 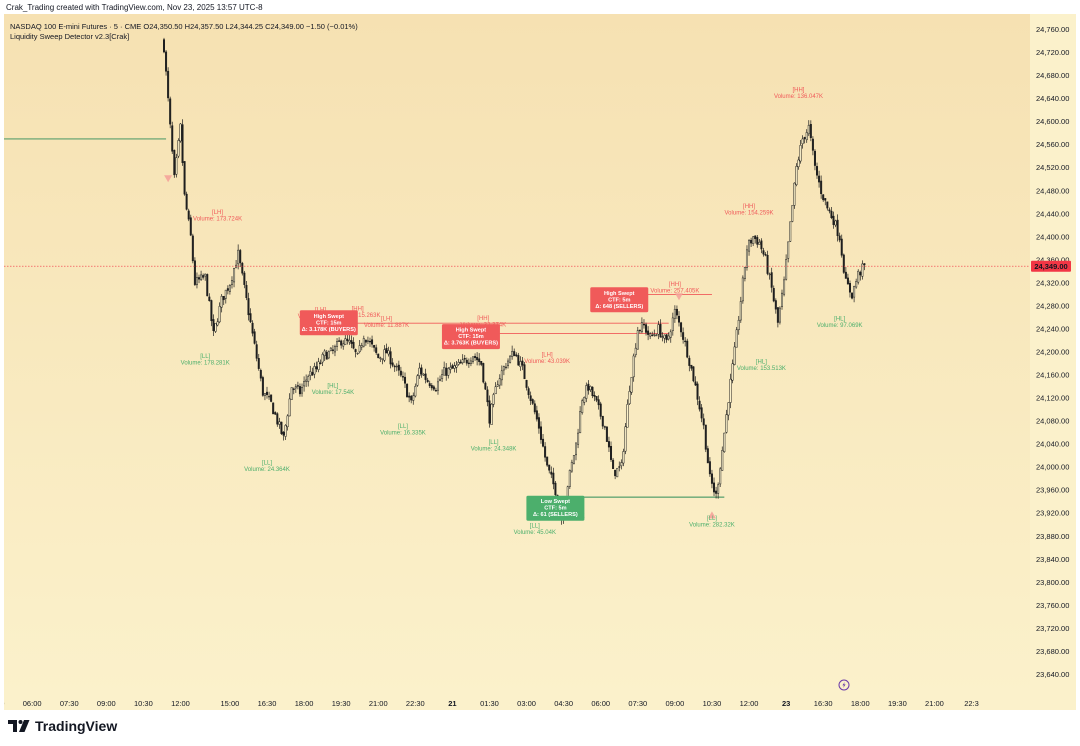 What do you see at coordinates (1052, 375) in the screenshot?
I see `y-tick-label: 24,160.00` at bounding box center [1052, 375].